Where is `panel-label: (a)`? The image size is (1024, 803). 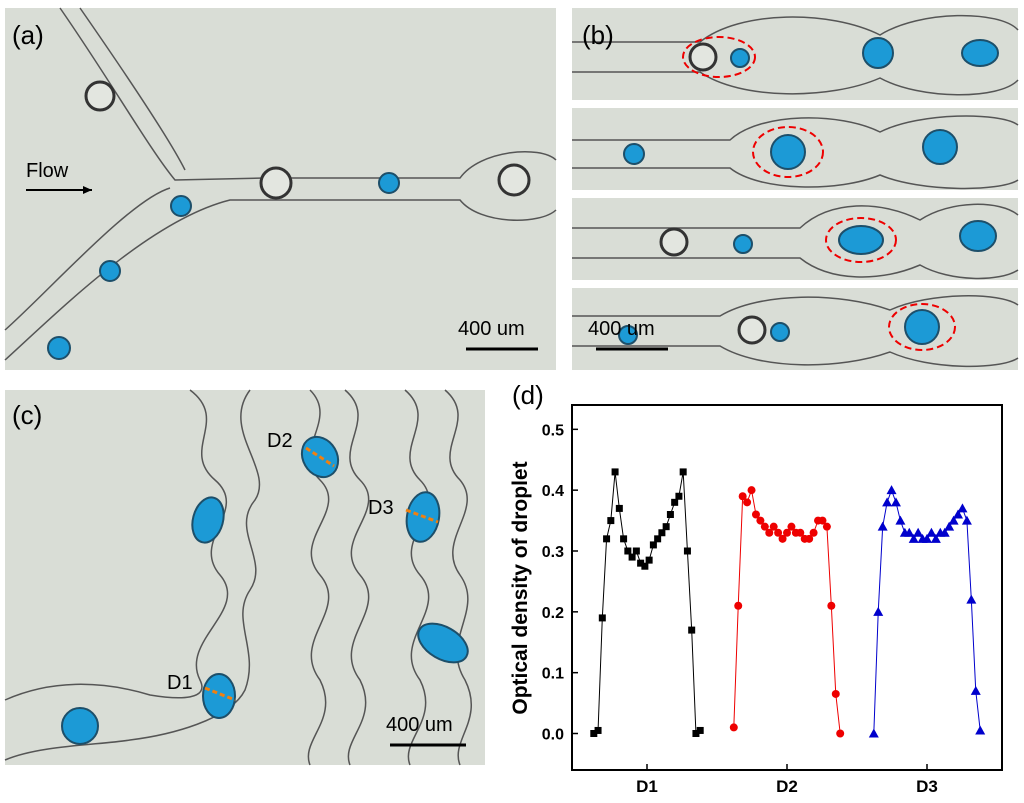
panel-label: (a) is located at coordinates (28, 35).